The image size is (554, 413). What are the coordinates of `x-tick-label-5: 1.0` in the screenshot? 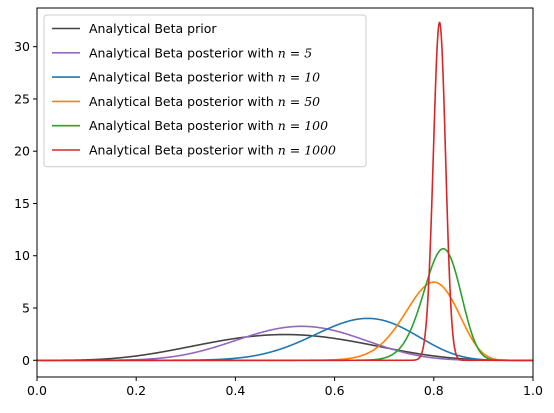 It's located at (533, 390).